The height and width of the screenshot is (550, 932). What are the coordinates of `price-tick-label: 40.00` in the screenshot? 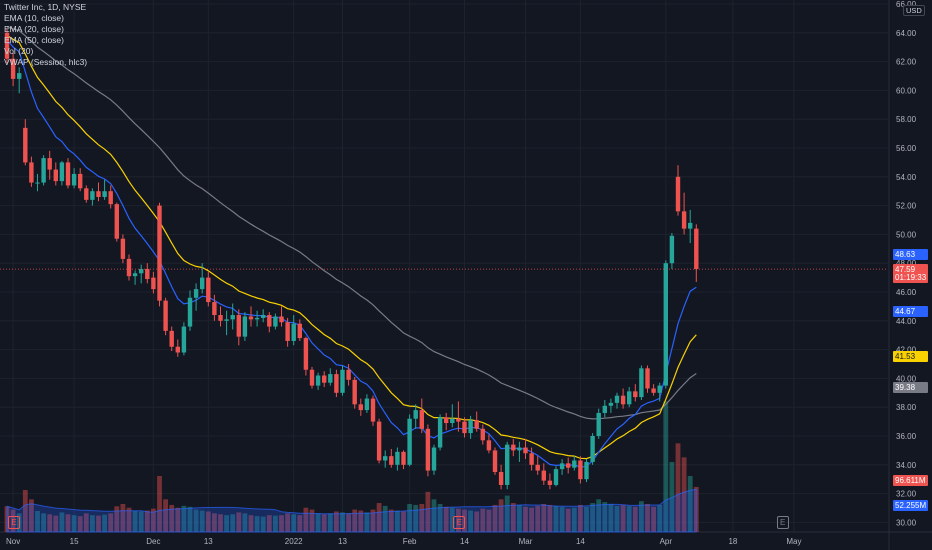 It's located at (906, 378).